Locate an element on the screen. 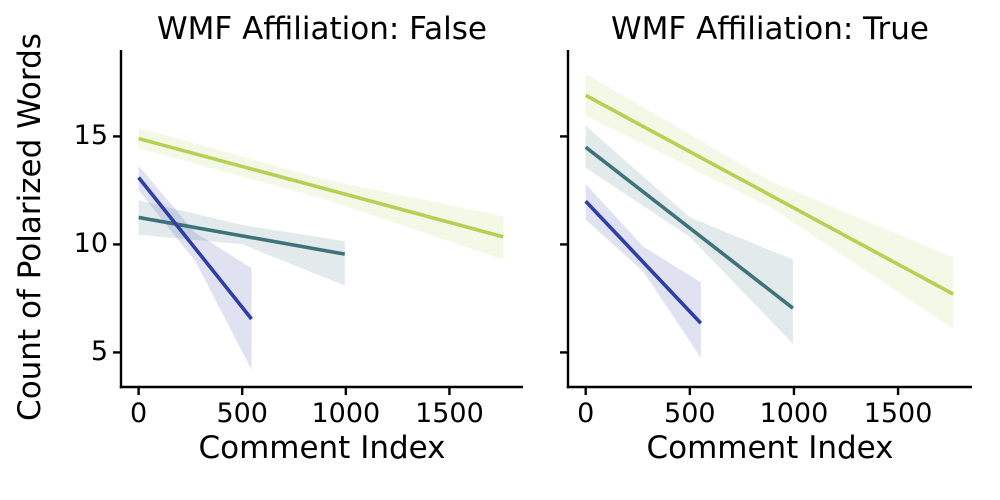 The width and height of the screenshot is (1000, 500). x-axis-label-false: Comment Index is located at coordinates (322, 448).